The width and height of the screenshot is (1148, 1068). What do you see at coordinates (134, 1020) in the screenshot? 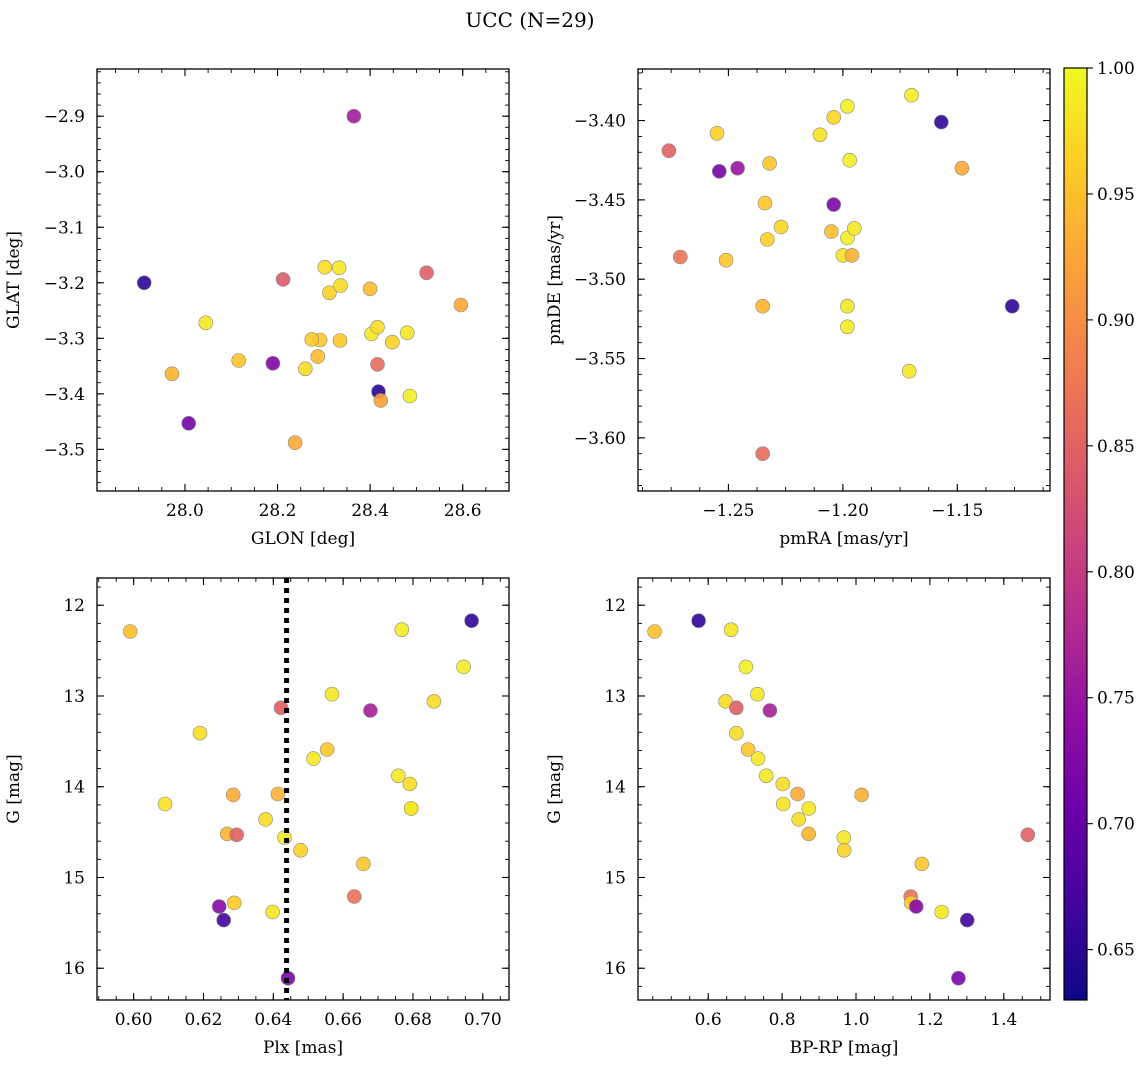
I see `x-tick-label: 0.60` at bounding box center [134, 1020].